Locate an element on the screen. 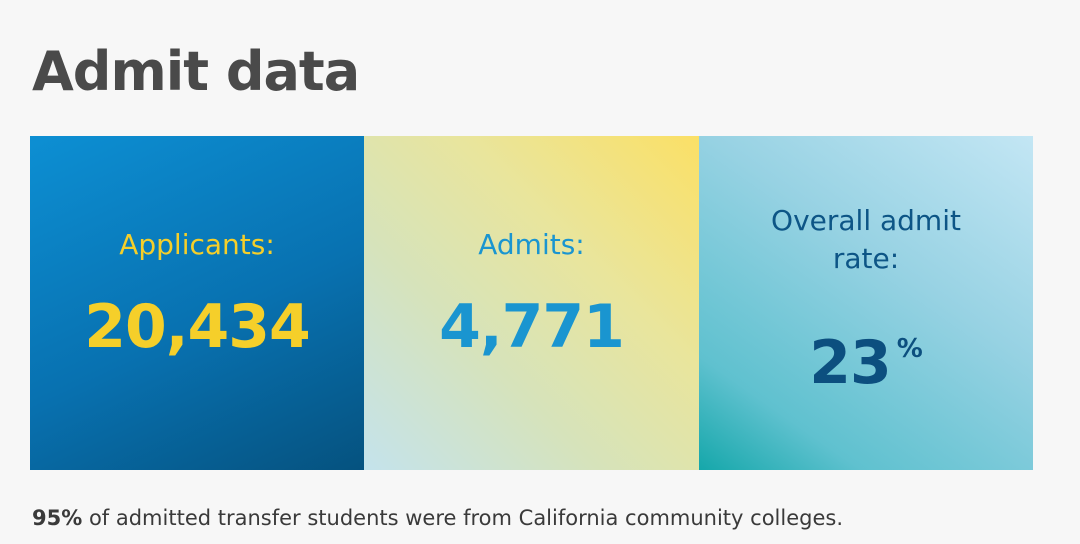 The image size is (1080, 544). applicants-value: 20,434 is located at coordinates (197, 327).